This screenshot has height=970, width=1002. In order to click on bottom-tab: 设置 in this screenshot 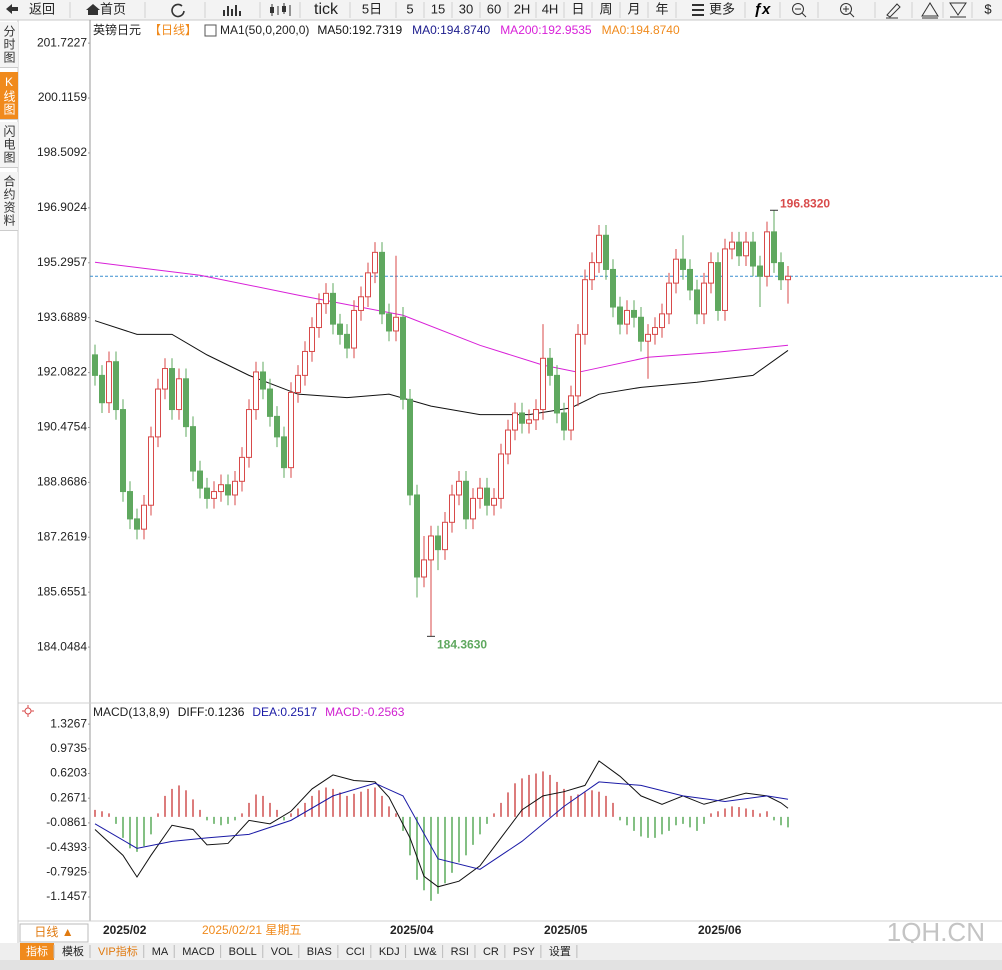, I will do `click(560, 951)`.